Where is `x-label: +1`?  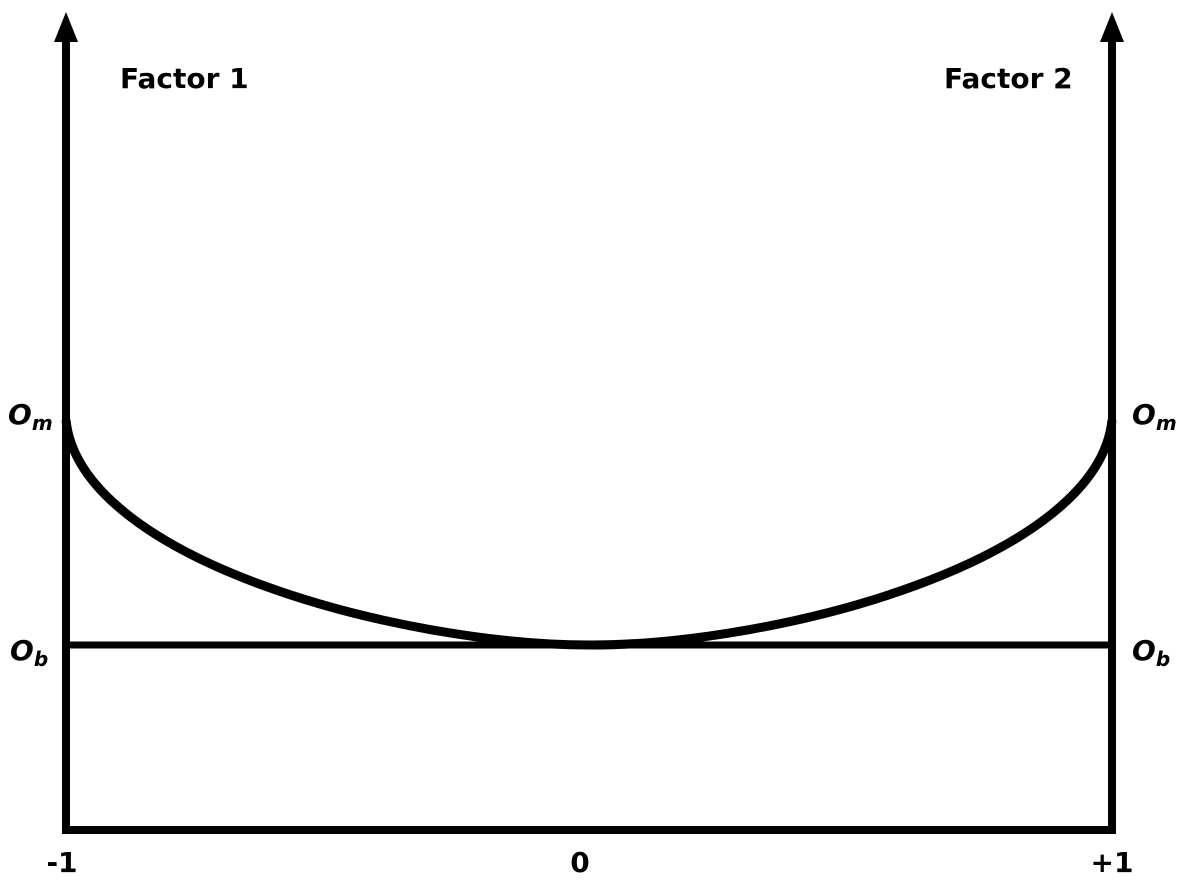
x-label: +1 is located at coordinates (1112, 862).